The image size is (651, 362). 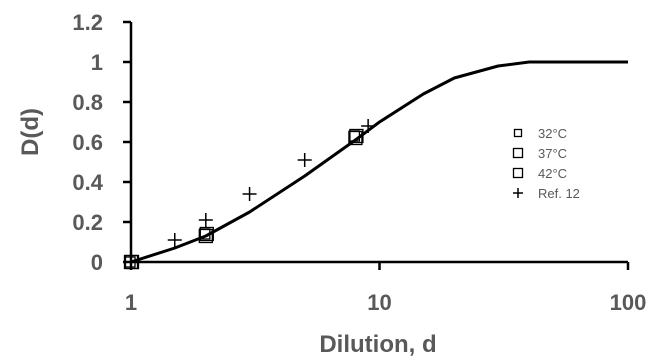 What do you see at coordinates (559, 193) in the screenshot?
I see `legend-label: Ref. 12` at bounding box center [559, 193].